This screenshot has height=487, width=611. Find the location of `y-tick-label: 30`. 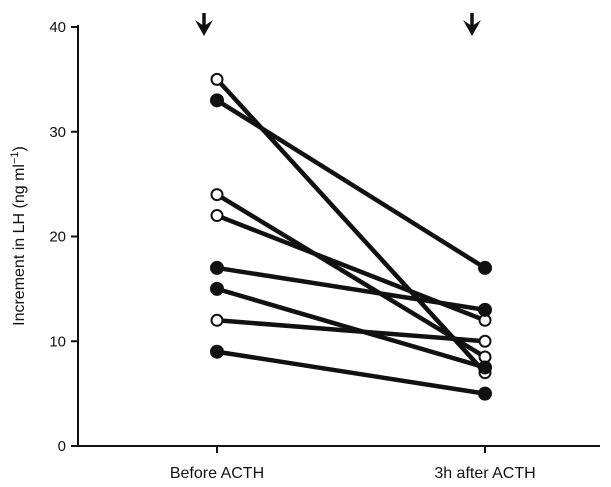

y-tick-label: 30 is located at coordinates (57, 132).